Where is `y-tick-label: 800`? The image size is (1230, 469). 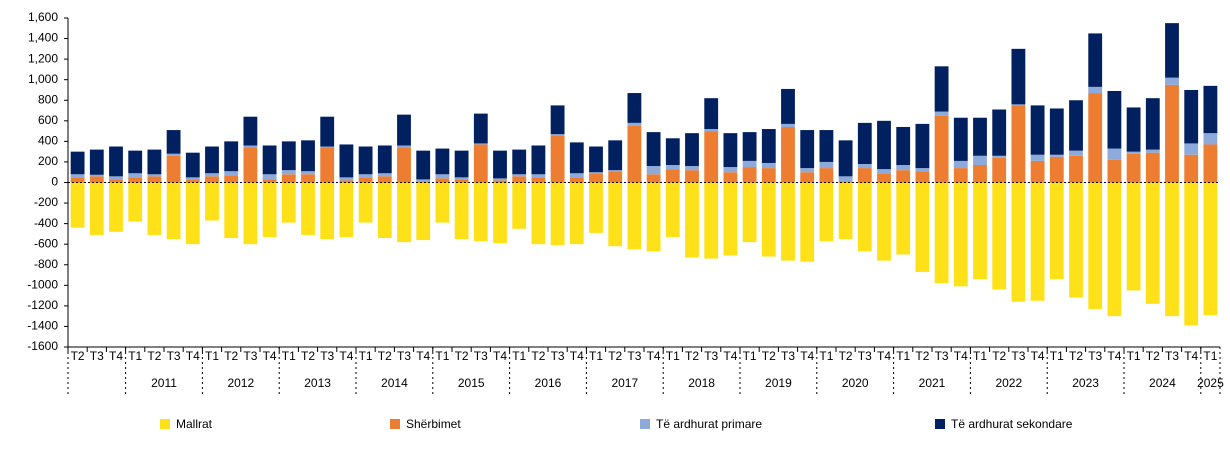
y-tick-label: 800 is located at coordinates (48, 99).